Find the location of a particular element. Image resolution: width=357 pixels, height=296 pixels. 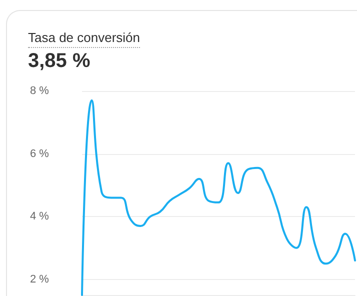

chart-subtitle: 3,85 % is located at coordinates (59, 61).